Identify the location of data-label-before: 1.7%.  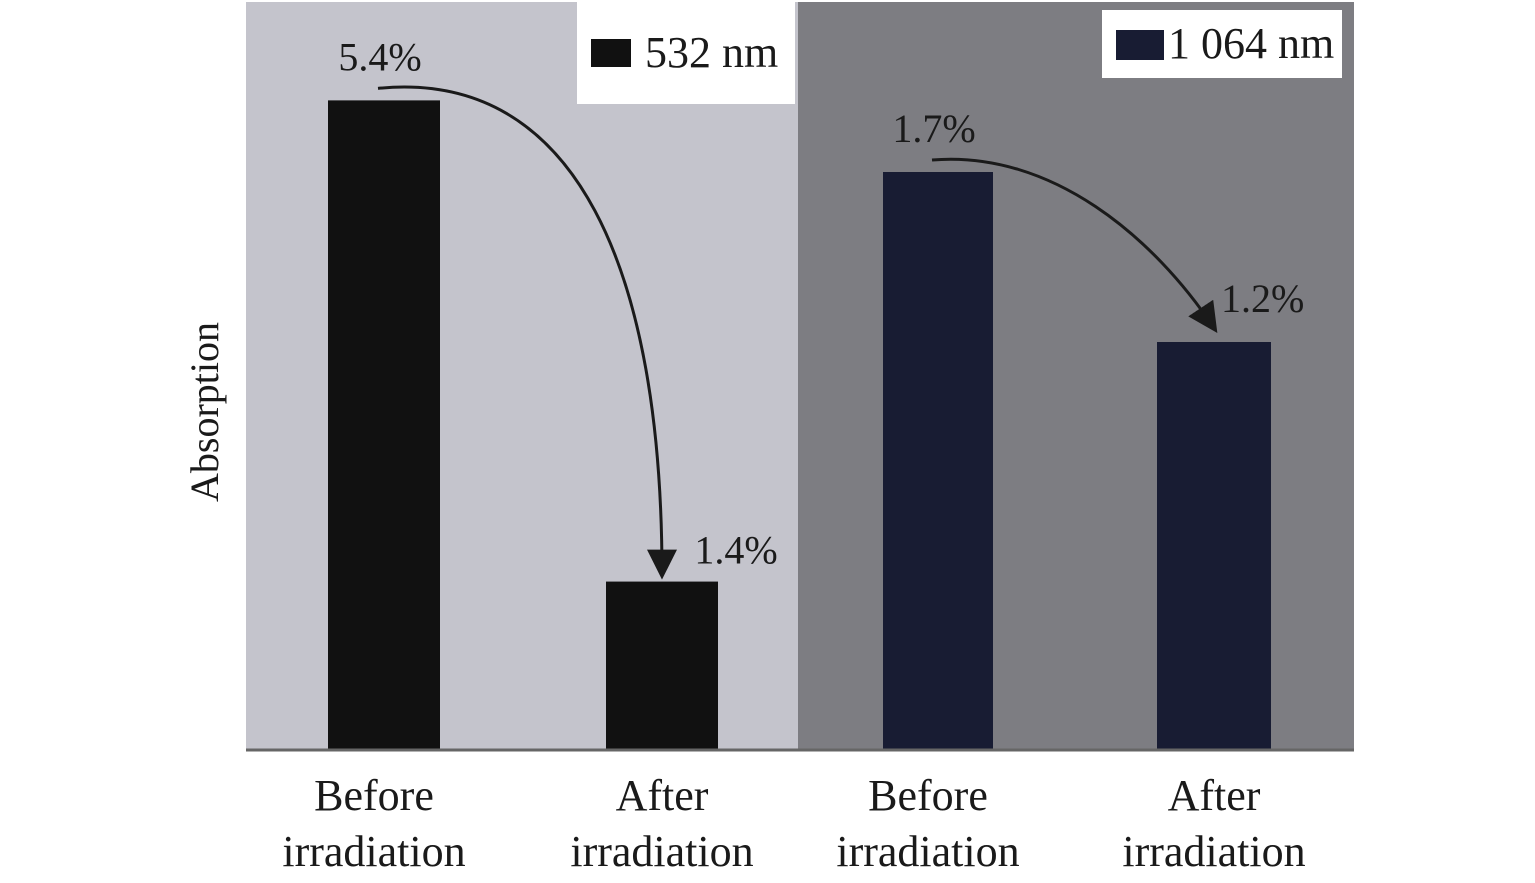
(933, 128).